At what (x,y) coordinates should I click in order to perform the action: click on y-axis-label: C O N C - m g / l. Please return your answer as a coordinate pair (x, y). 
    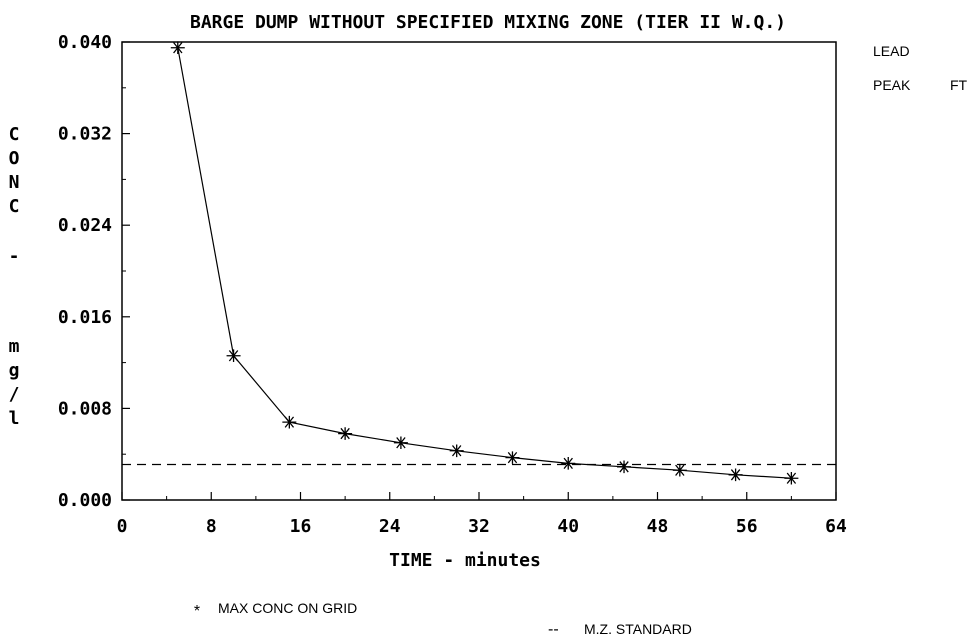
    Looking at the image, I should click on (14, 276).